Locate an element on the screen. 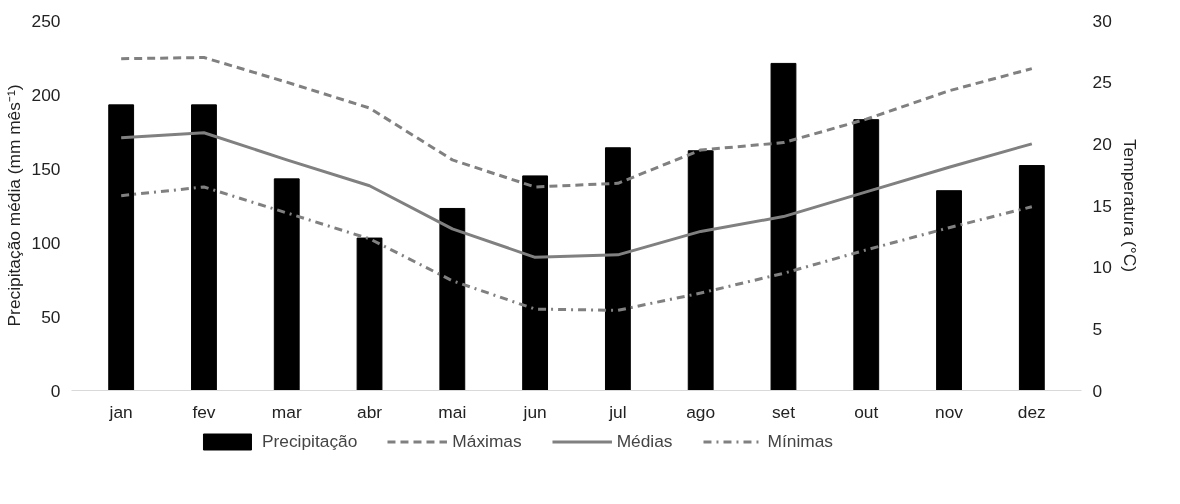 This screenshot has height=504, width=1180. y-tick-label: 50 is located at coordinates (51, 316).